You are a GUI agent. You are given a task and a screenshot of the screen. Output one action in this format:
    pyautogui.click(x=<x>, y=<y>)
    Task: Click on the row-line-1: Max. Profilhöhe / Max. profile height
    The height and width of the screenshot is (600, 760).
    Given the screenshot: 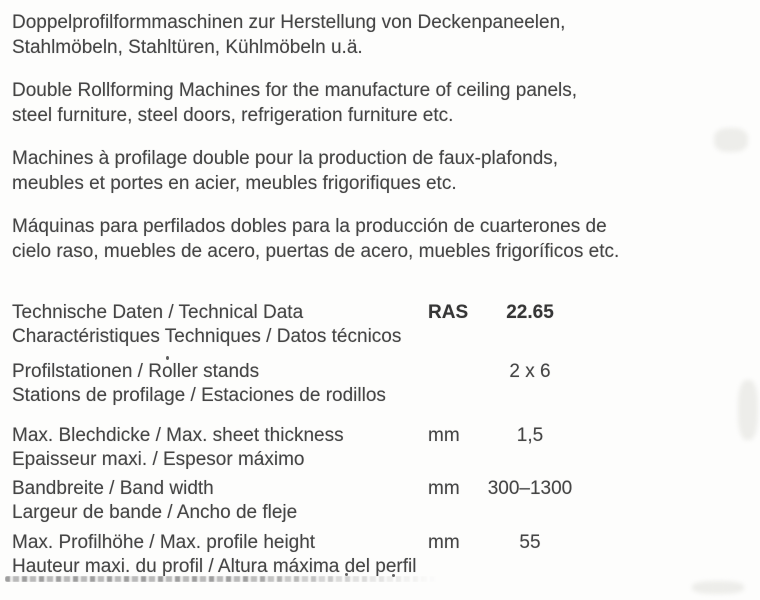 What is the action you would take?
    pyautogui.click(x=164, y=542)
    